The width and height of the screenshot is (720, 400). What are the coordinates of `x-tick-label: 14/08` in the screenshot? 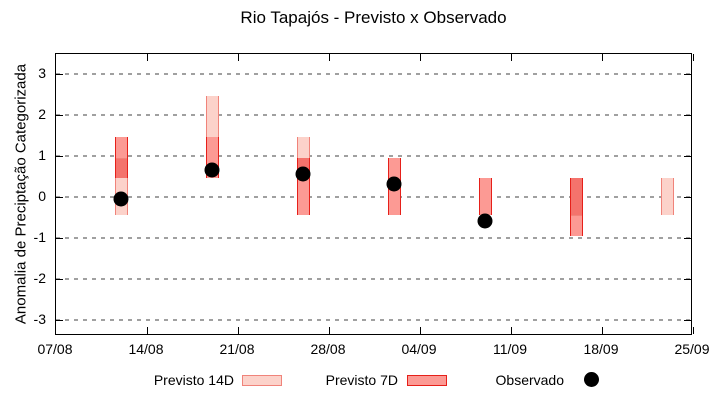 It's located at (146, 349).